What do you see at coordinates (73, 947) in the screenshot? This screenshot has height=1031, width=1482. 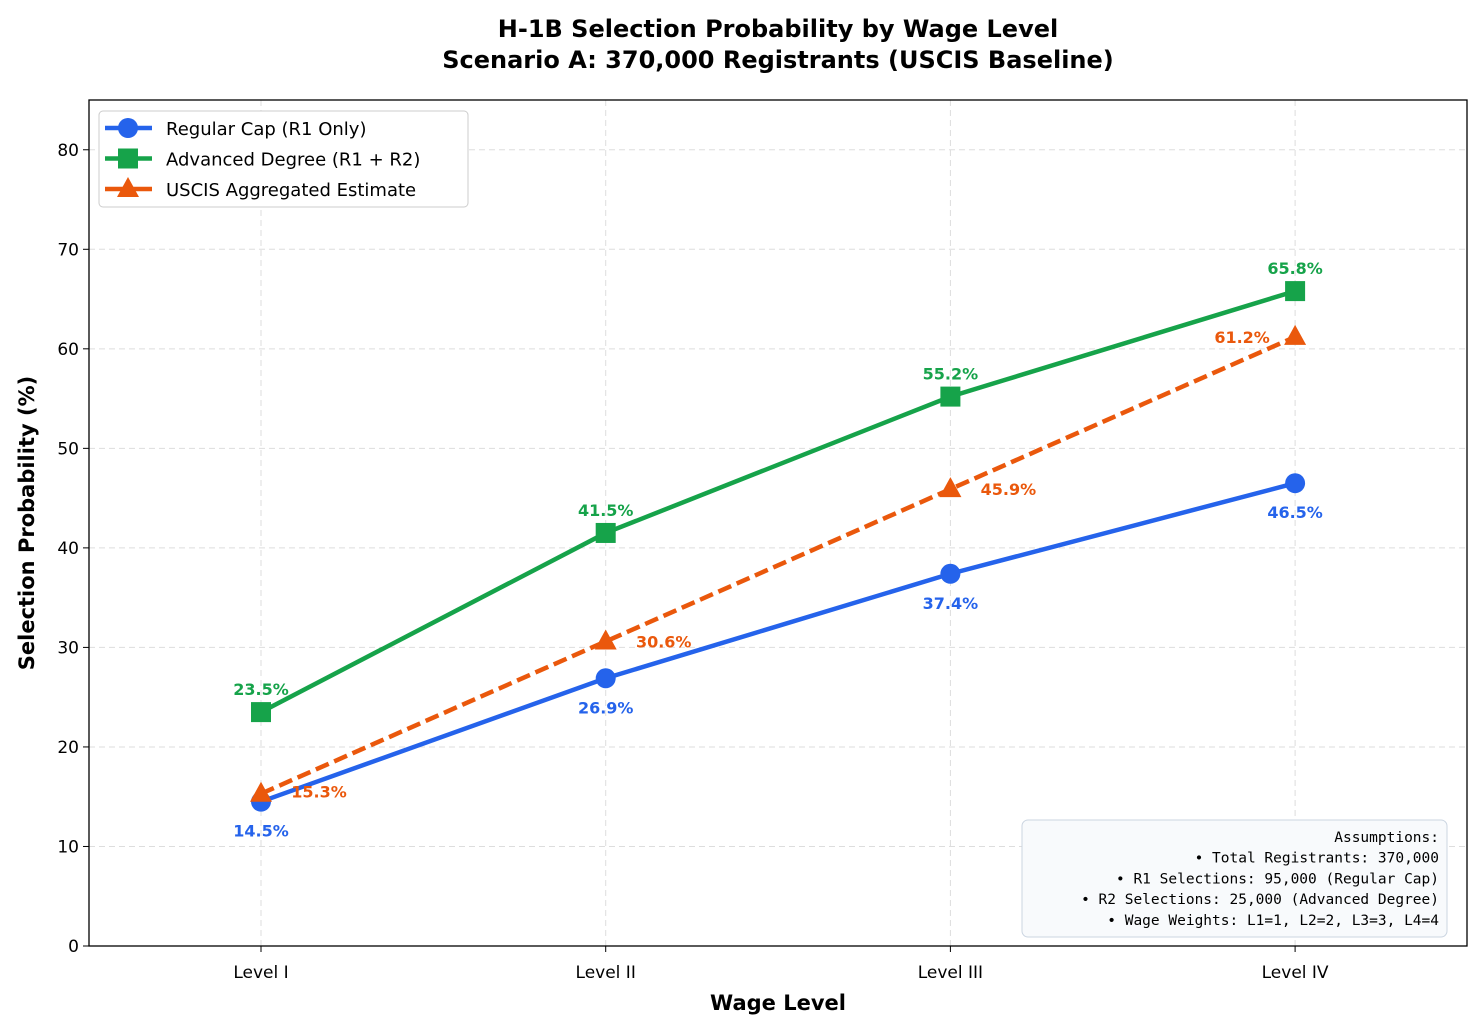 I see `y-tick-label: 0` at bounding box center [73, 947].